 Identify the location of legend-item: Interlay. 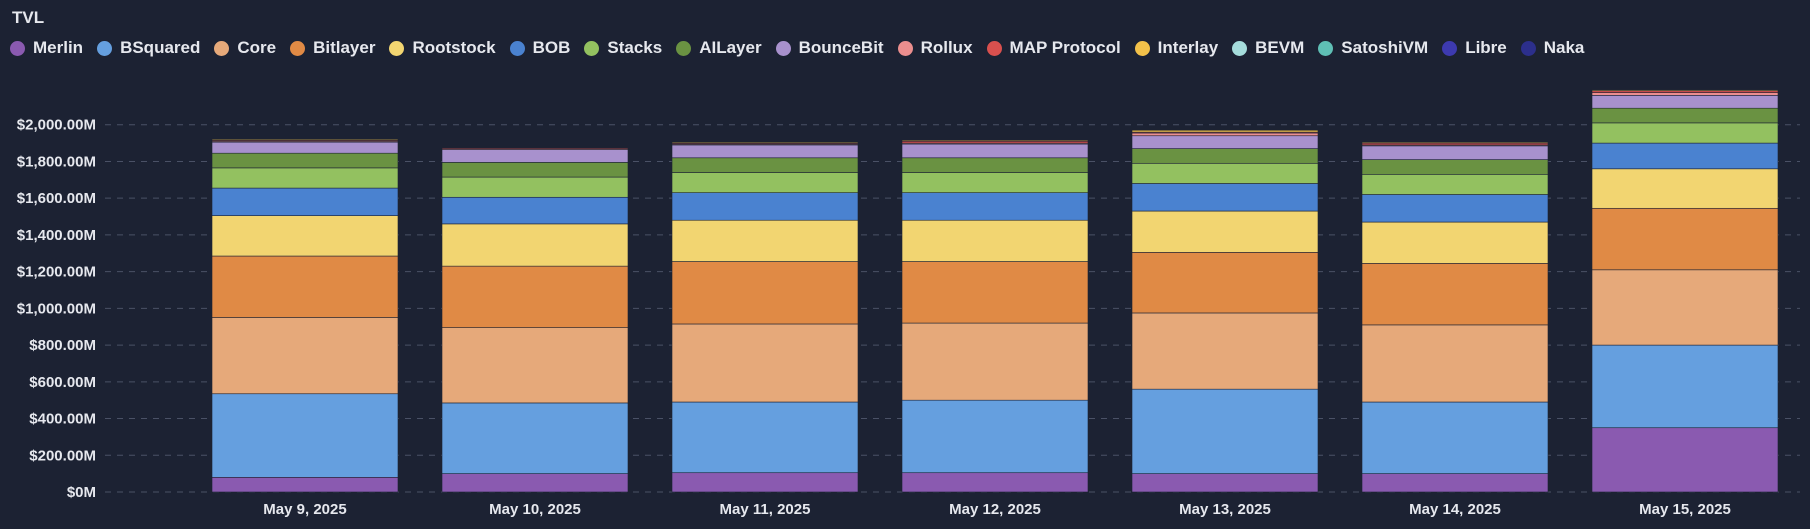
(1176, 48).